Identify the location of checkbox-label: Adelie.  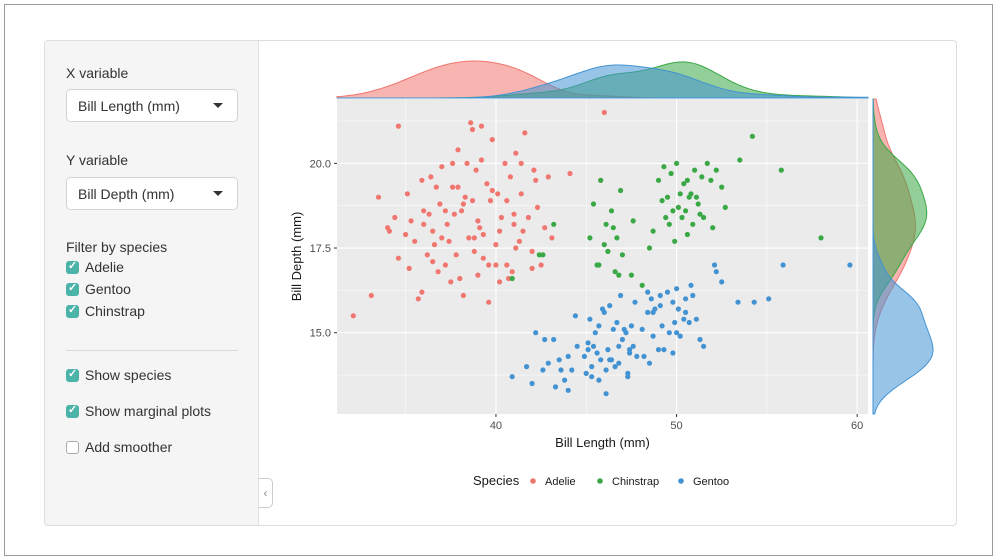
(104, 267).